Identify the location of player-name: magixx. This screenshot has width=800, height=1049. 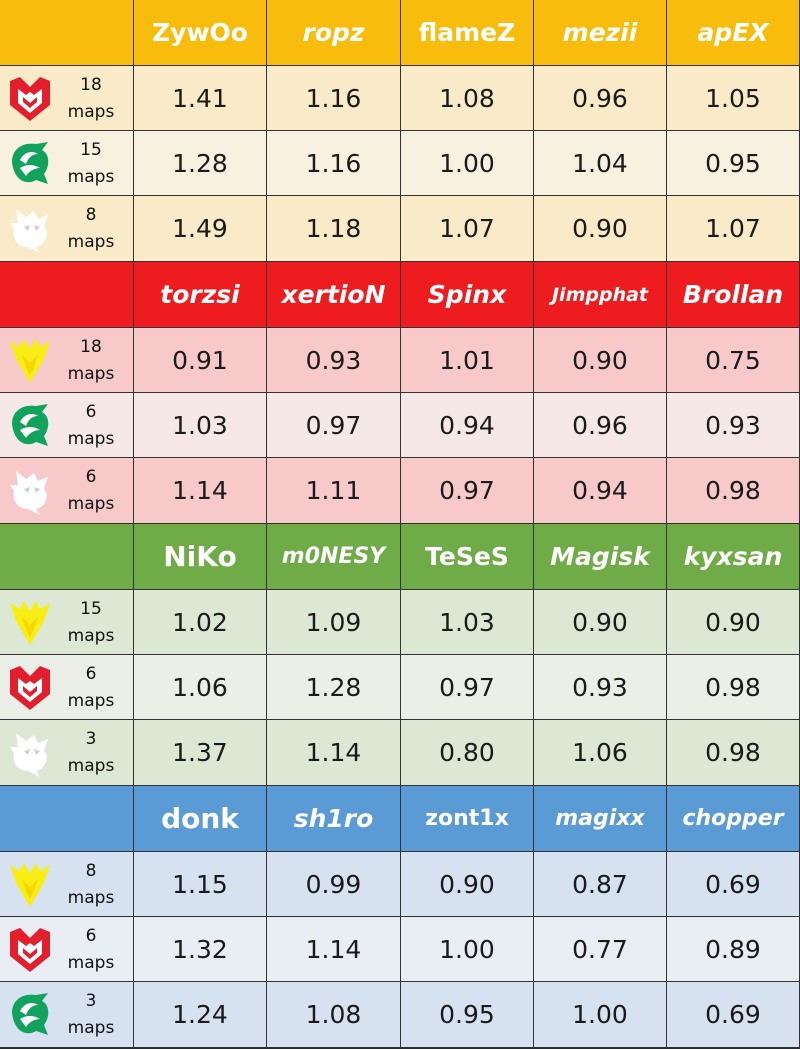
(600, 819).